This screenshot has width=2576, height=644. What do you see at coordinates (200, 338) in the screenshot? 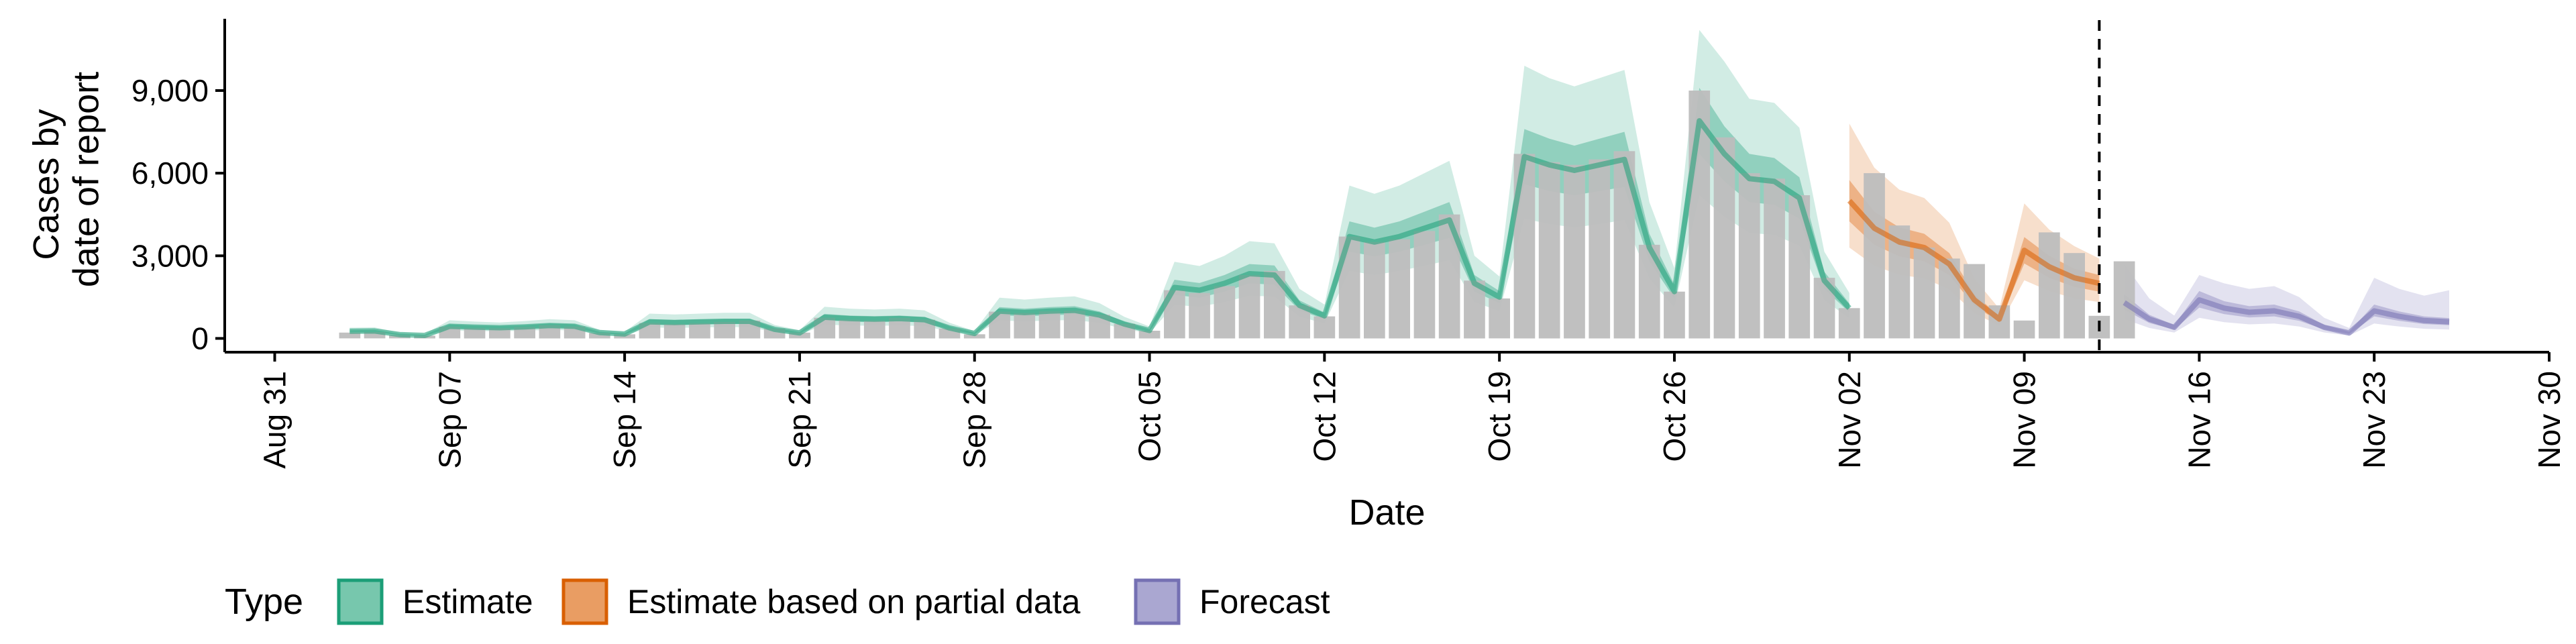
I see `y-tick-label: 0` at bounding box center [200, 338].